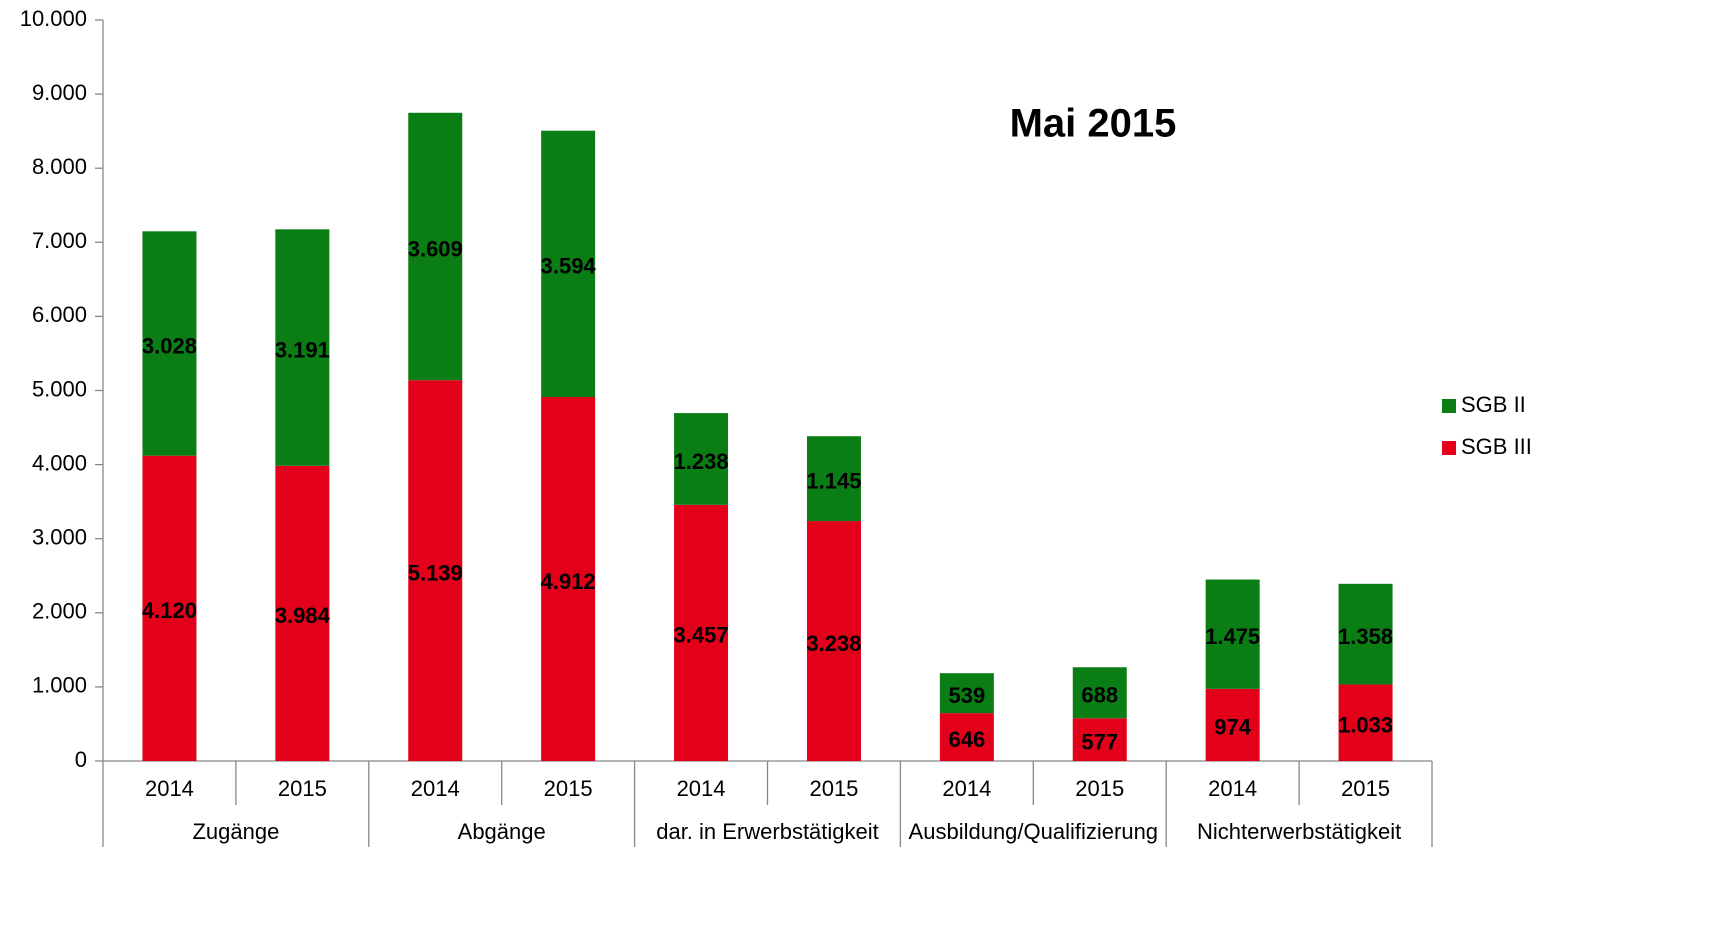  What do you see at coordinates (59, 314) in the screenshot?
I see `y-tick-label: 6.000` at bounding box center [59, 314].